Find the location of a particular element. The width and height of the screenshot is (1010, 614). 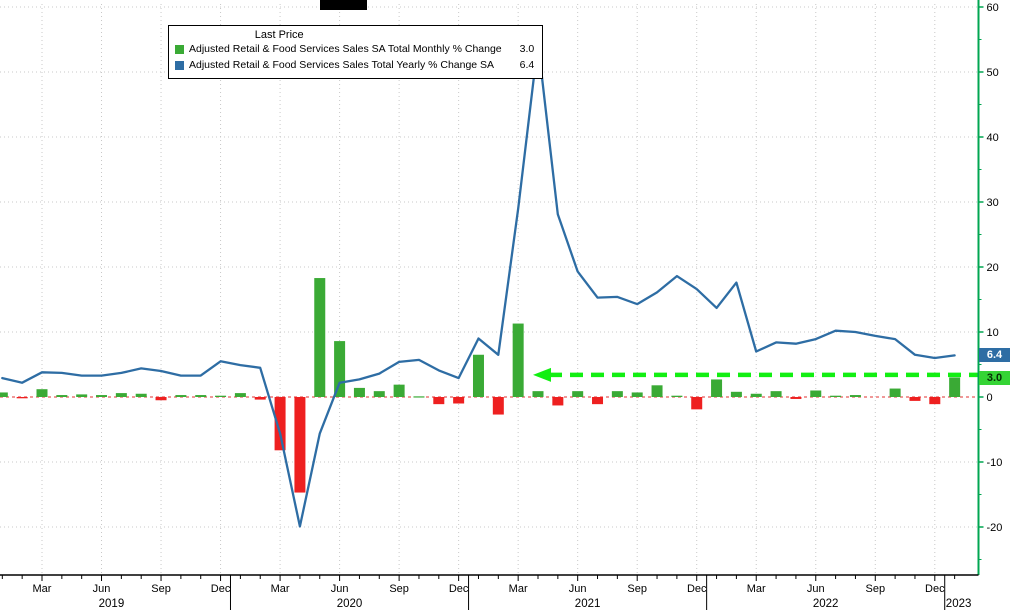

y-axis-label: 20 is located at coordinates (993, 268).